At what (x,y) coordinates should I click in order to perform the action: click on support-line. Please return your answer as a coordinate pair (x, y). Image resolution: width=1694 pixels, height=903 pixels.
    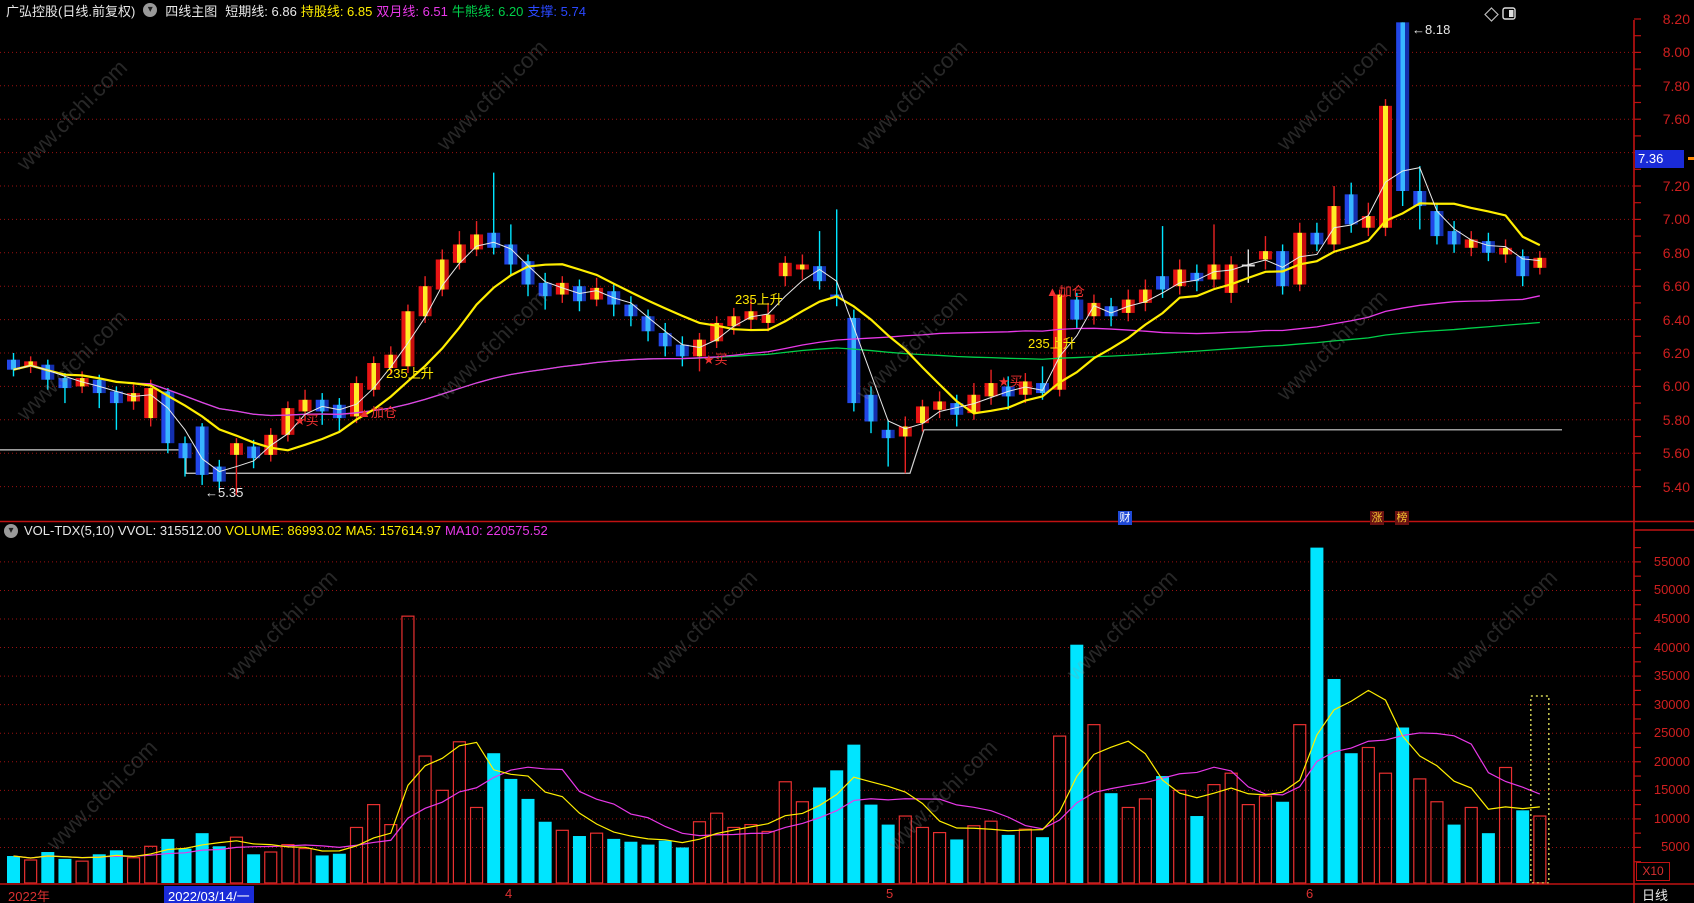
    Looking at the image, I should click on (781, 451).